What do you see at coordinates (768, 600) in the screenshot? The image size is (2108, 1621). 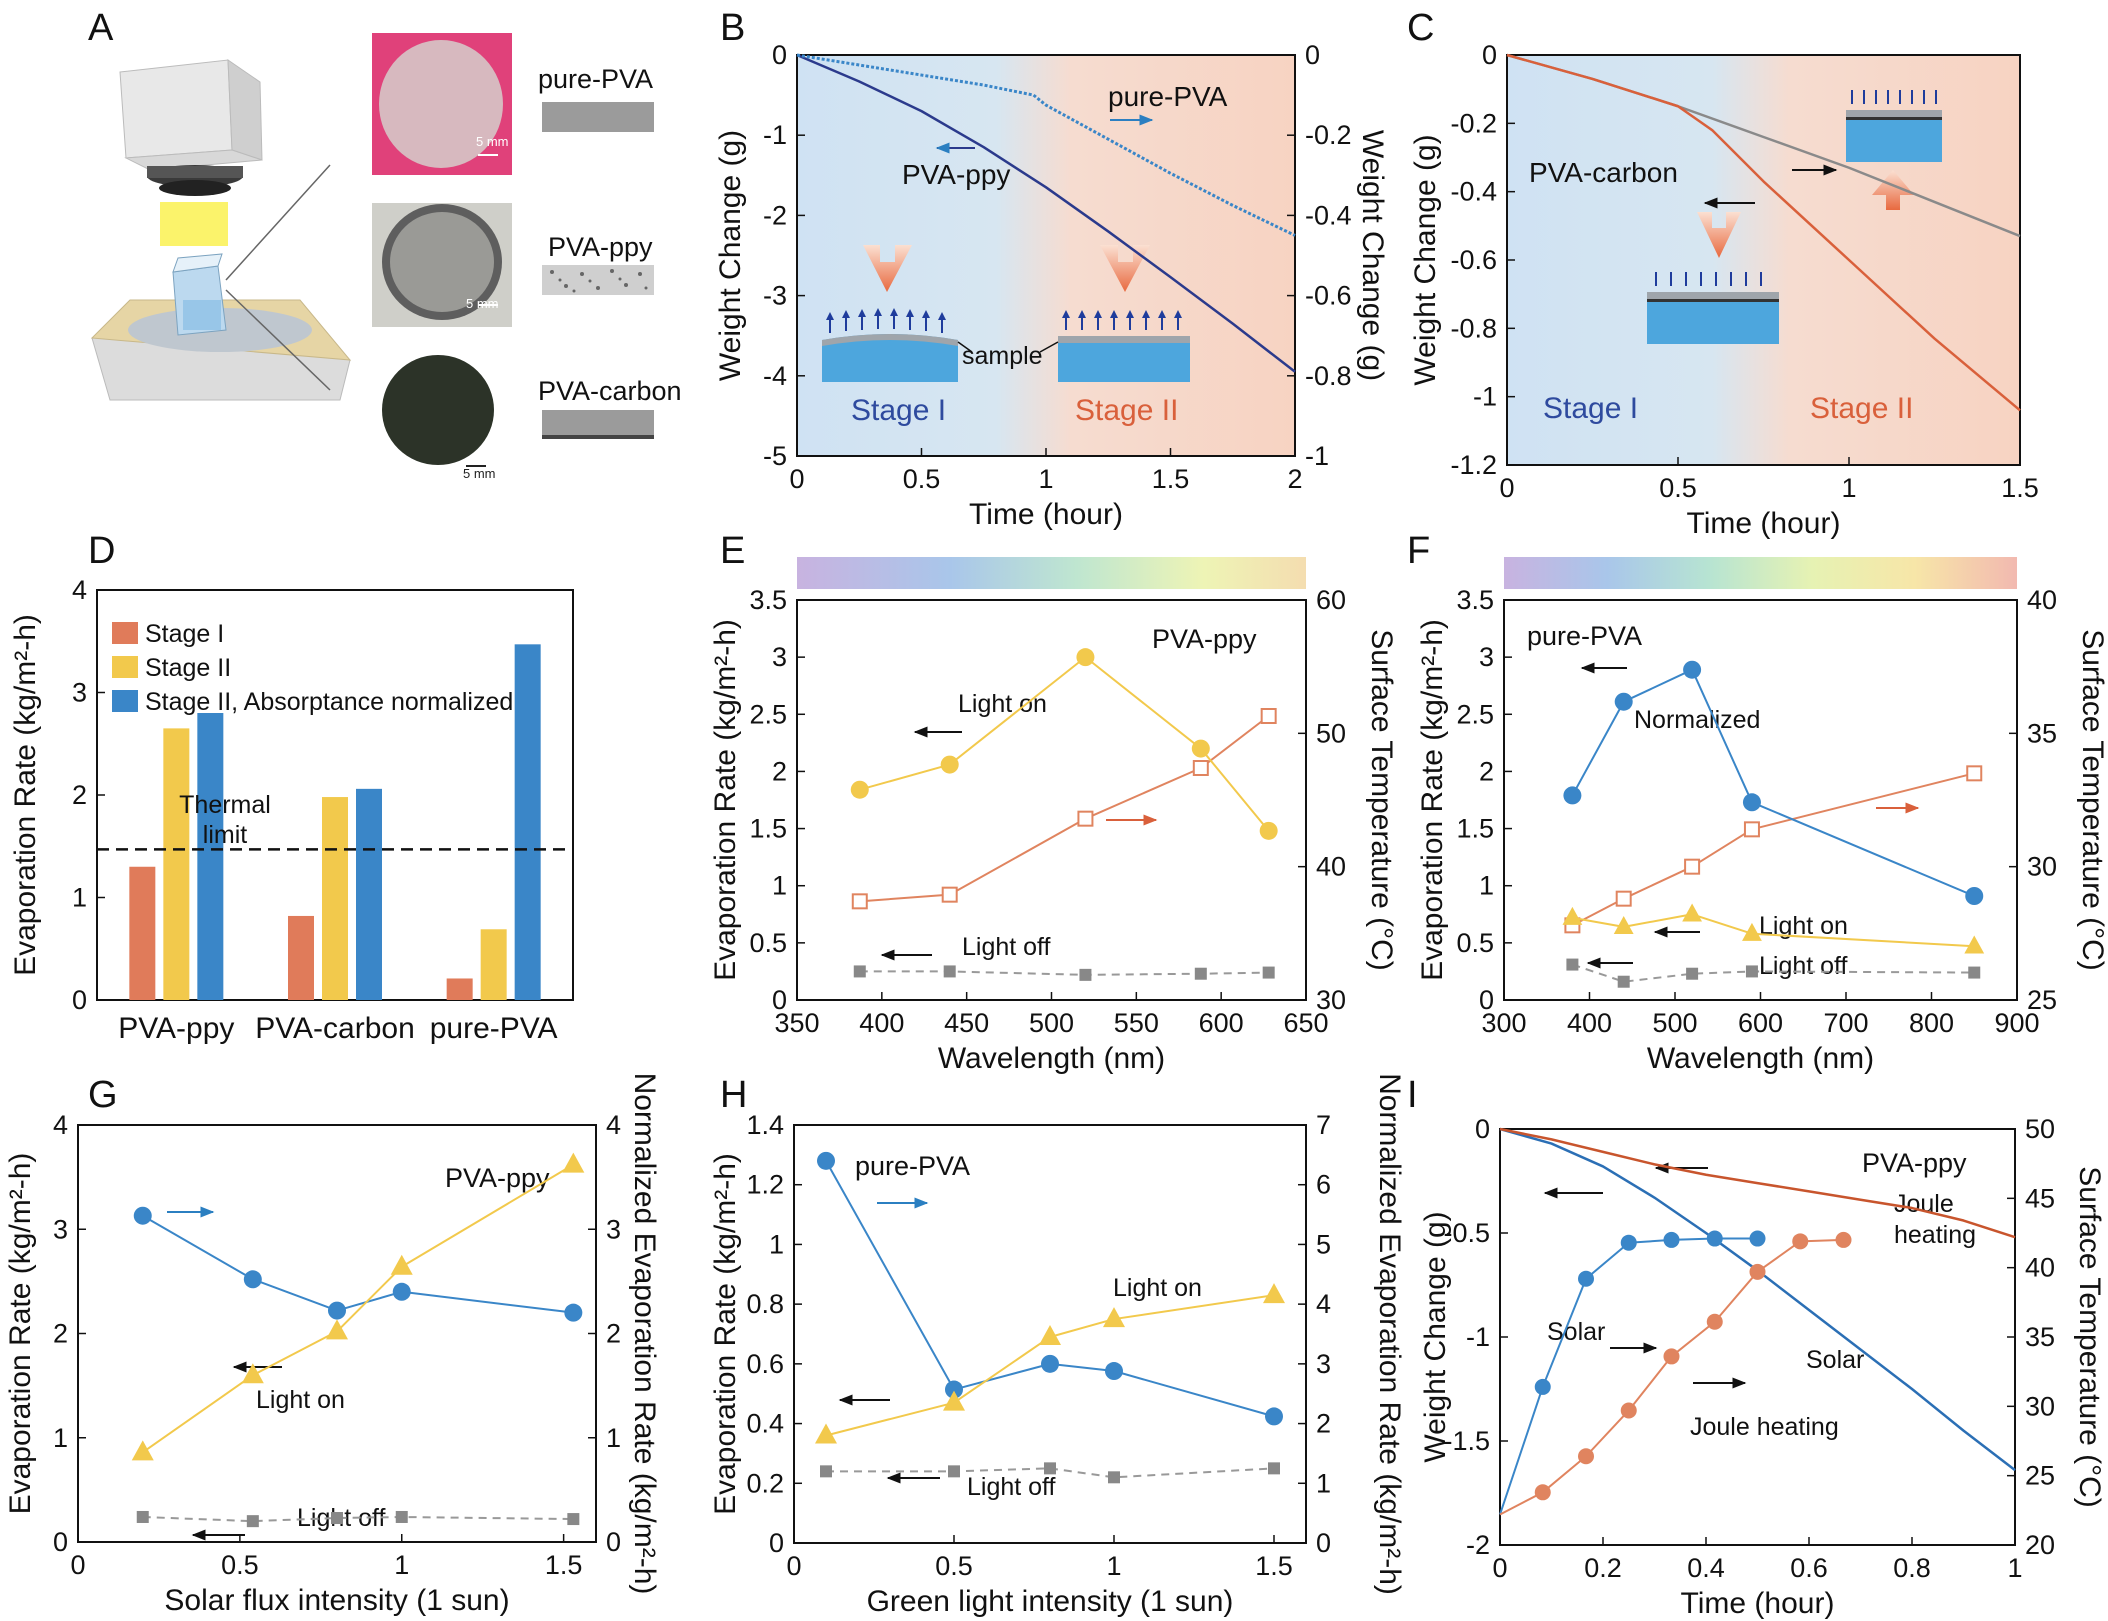 I see `y-tick-label: 3.5` at bounding box center [768, 600].